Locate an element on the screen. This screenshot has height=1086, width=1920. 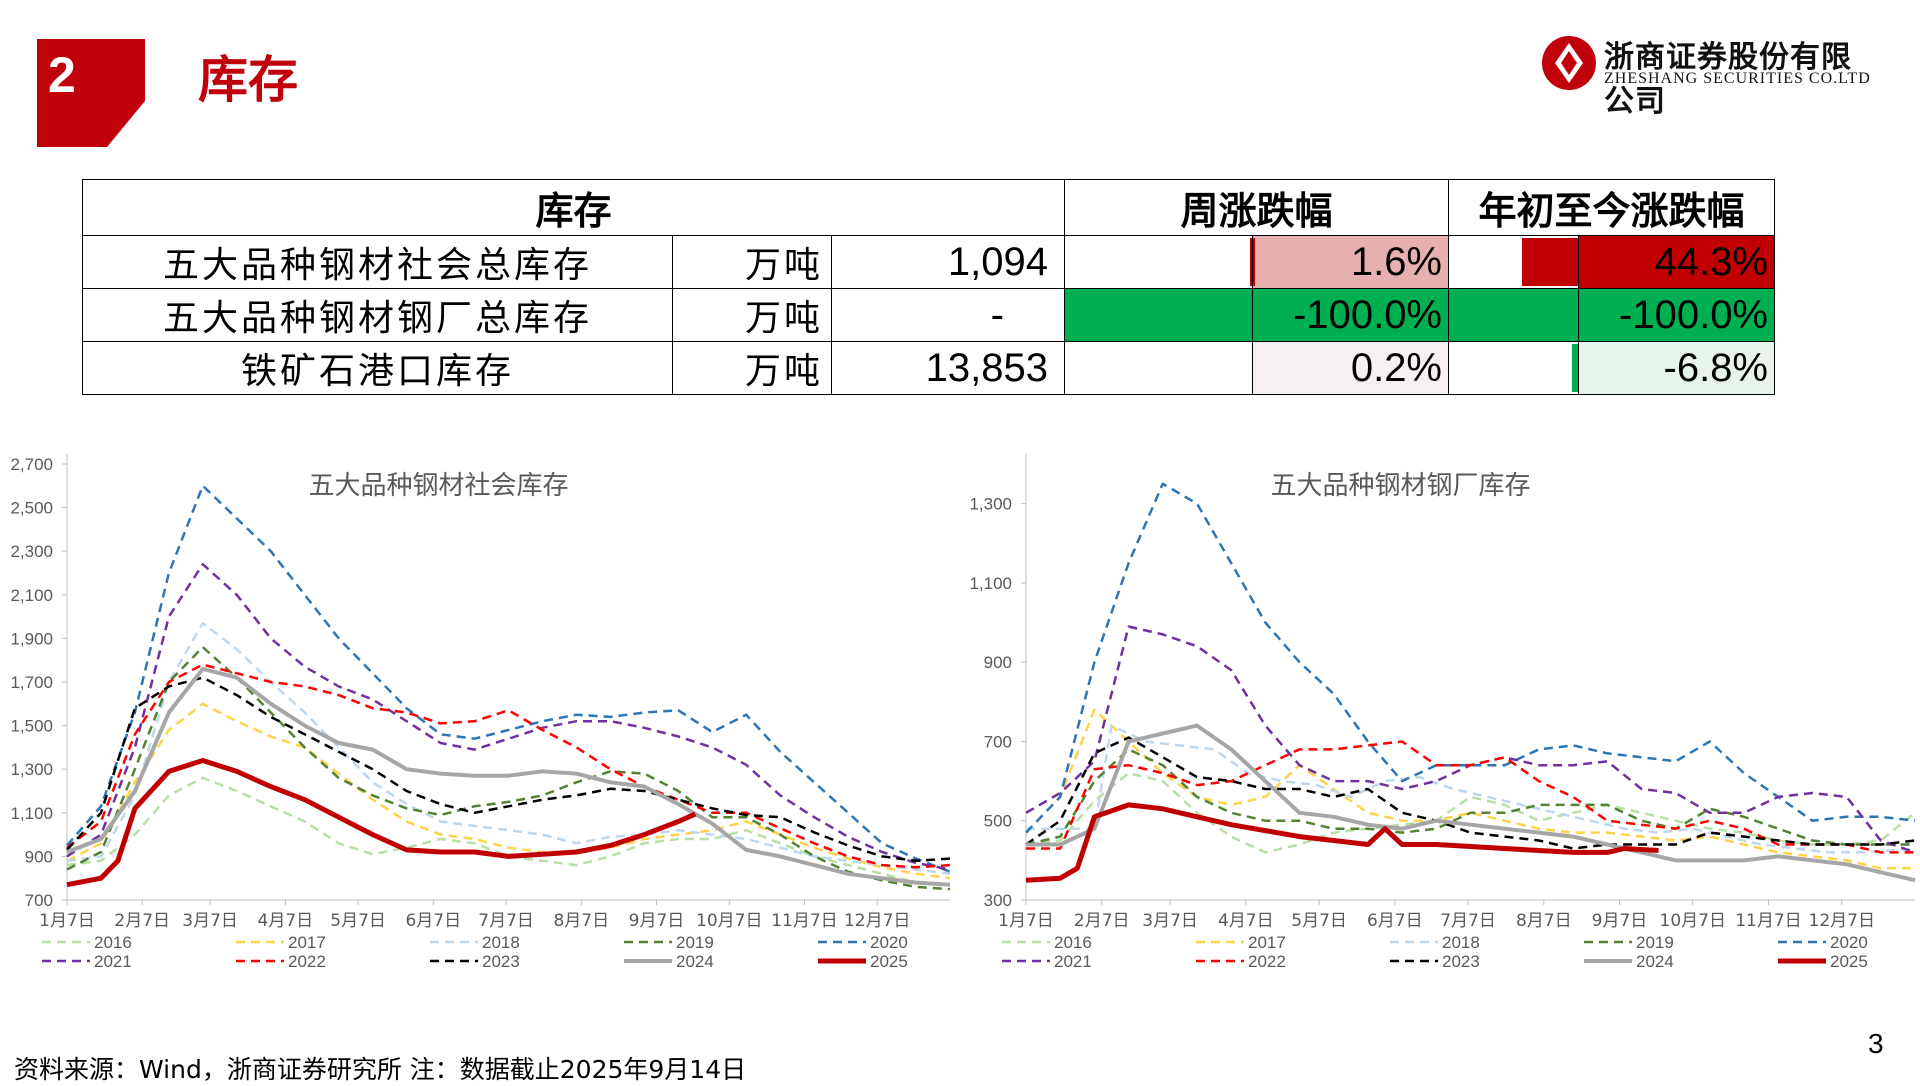
week-change-cell: 1.6% is located at coordinates (1350, 262).